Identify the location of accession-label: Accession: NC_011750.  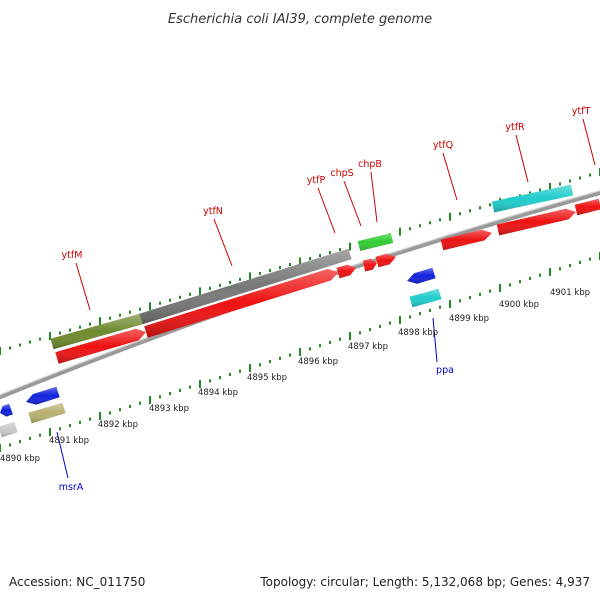
(77, 582).